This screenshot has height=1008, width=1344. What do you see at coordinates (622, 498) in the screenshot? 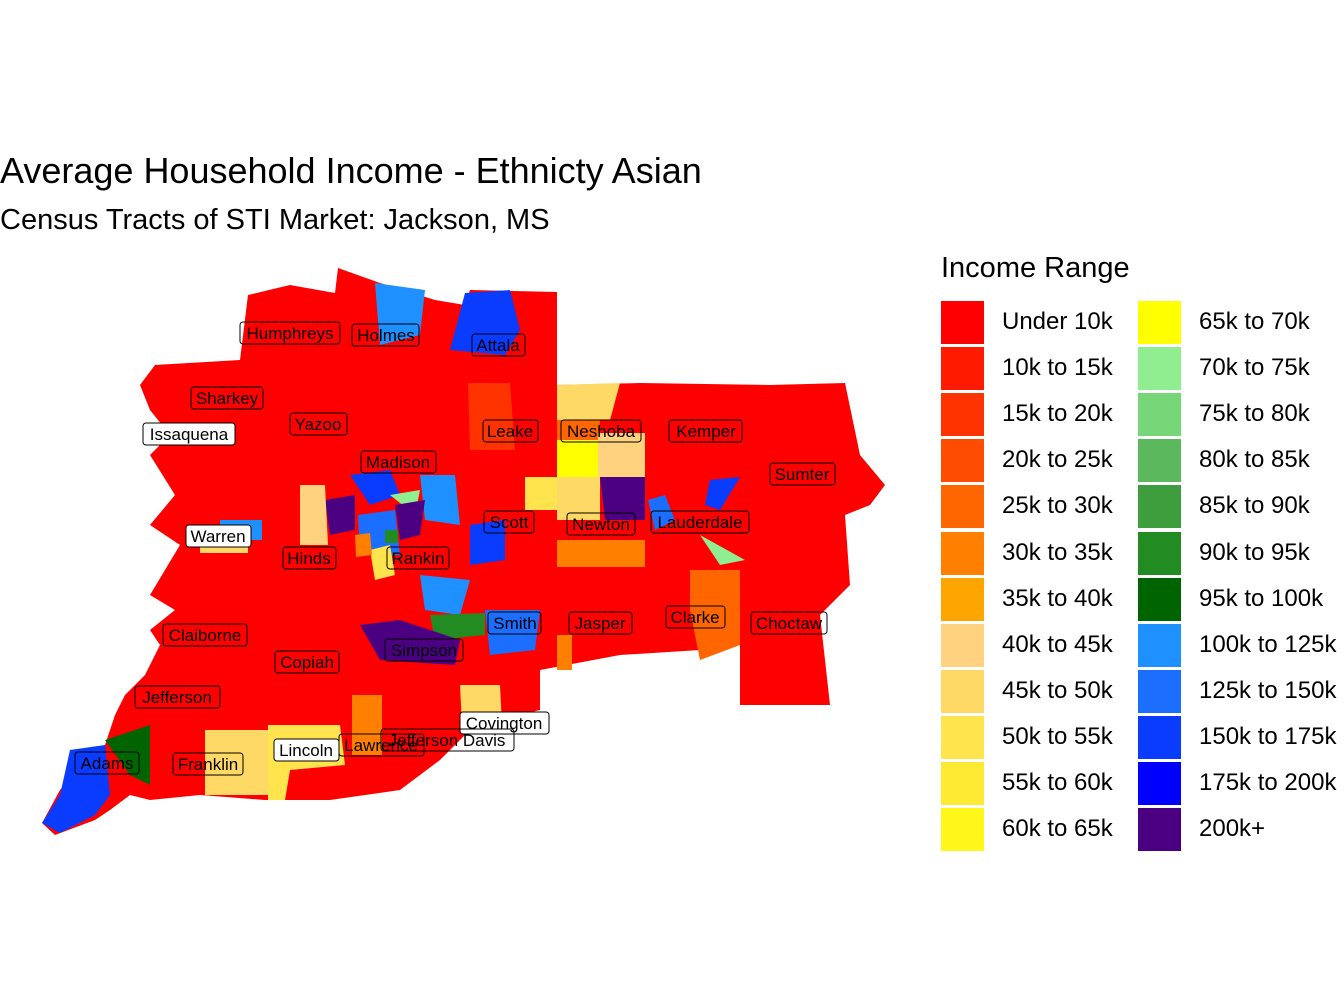
I see `tract-newton-purple` at bounding box center [622, 498].